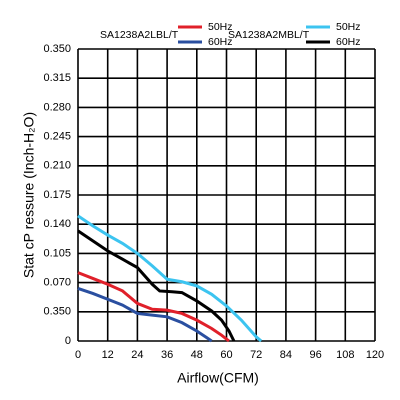 This screenshot has height=400, width=400. Describe the element at coordinates (68, 341) in the screenshot. I see `y-tick-label: 0` at that location.